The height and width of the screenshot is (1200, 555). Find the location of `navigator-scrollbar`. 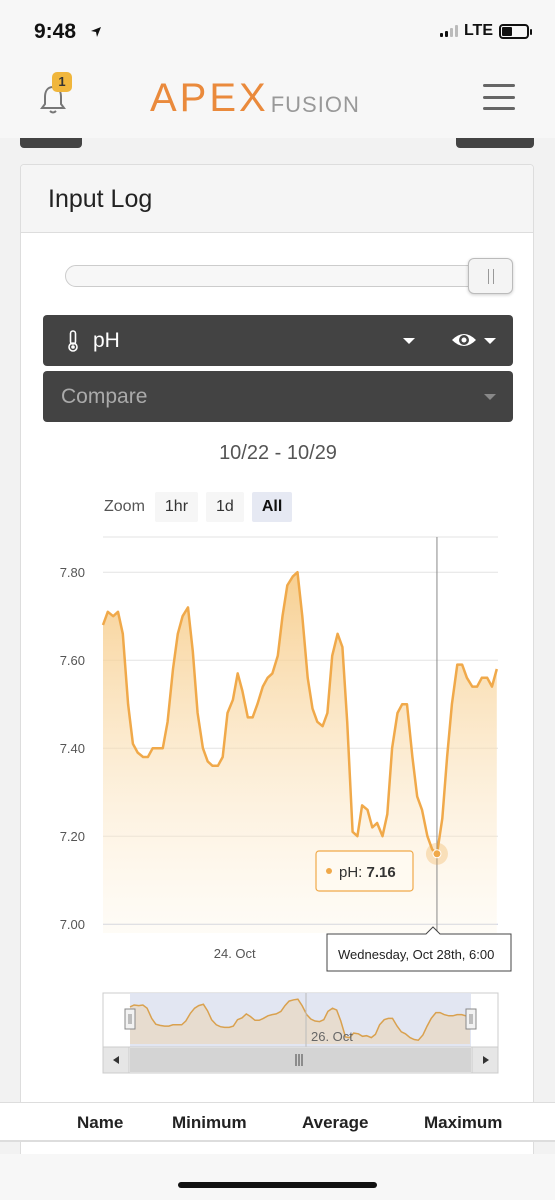

navigator-scrollbar is located at coordinates (300, 1060).